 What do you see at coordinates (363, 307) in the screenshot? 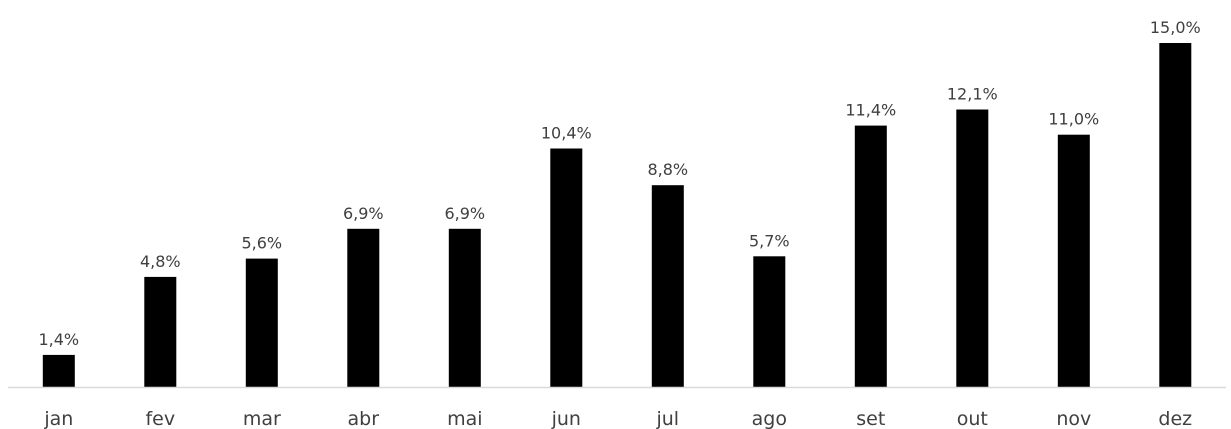
I see `bar-abr` at bounding box center [363, 307].